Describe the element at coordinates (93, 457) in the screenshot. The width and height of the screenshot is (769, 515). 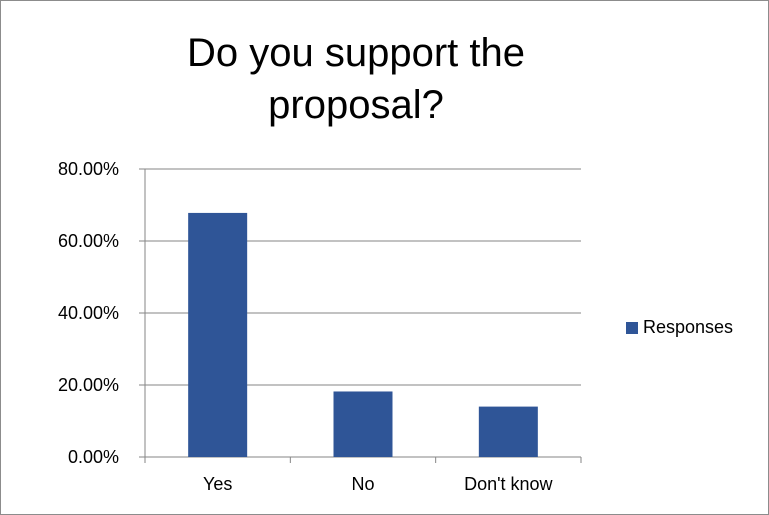
I see `y-tick-label: 0.00%` at that location.